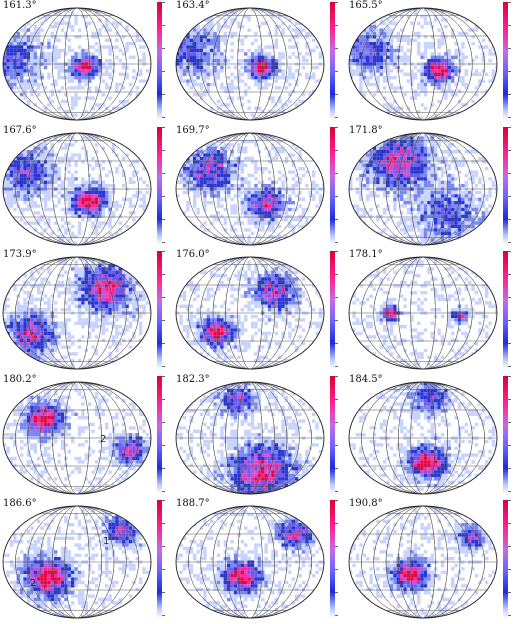  I want to click on map-panel: 173.9°, so click(86, 311).